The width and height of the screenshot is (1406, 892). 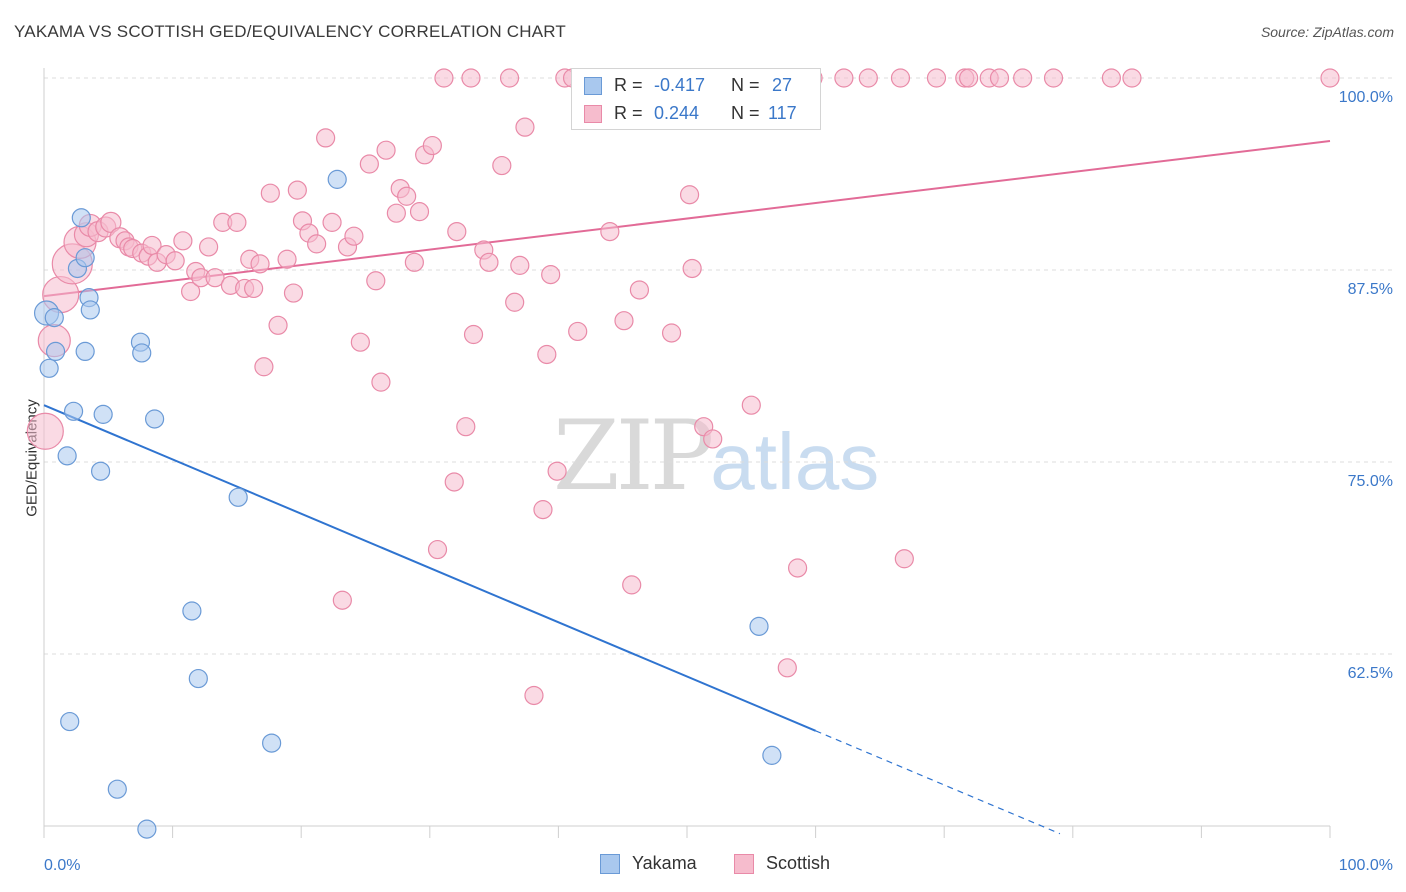 What do you see at coordinates (593, 114) in the screenshot?
I see `scottish-swatch` at bounding box center [593, 114].